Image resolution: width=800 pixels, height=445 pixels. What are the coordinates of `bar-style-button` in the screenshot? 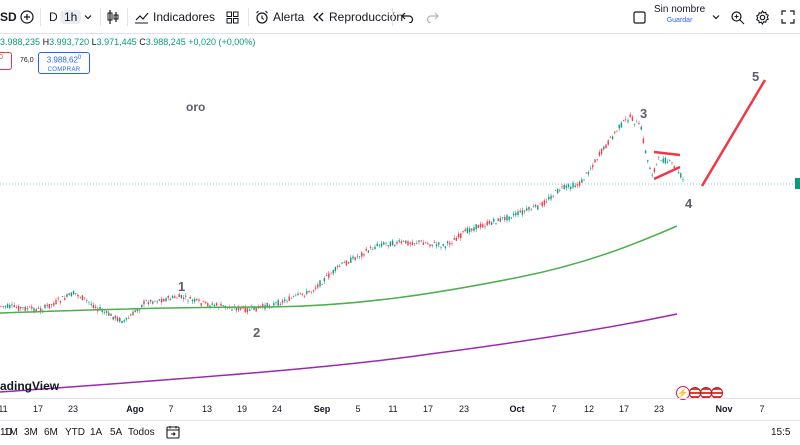 It's located at (113, 17).